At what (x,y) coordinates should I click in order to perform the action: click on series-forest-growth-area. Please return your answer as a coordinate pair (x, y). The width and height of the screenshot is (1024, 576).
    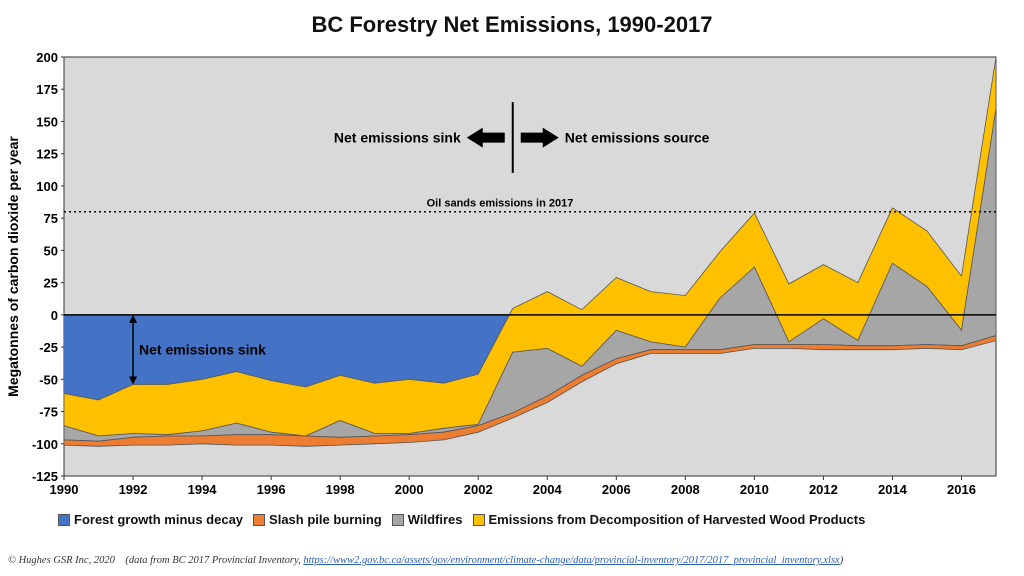
    Looking at the image, I should click on (287, 357).